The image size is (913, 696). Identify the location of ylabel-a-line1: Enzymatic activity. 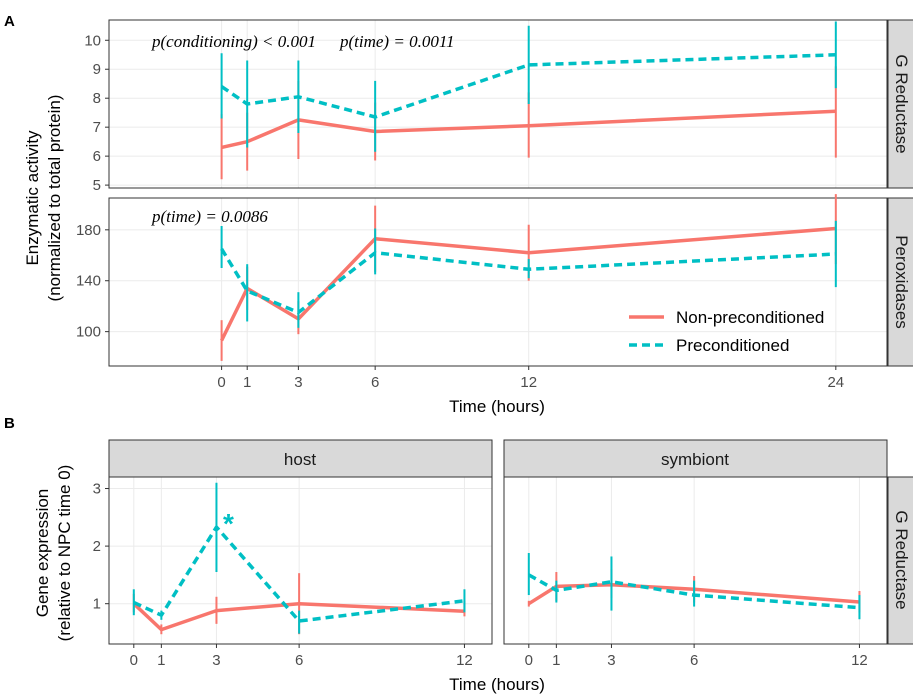
(32, 198).